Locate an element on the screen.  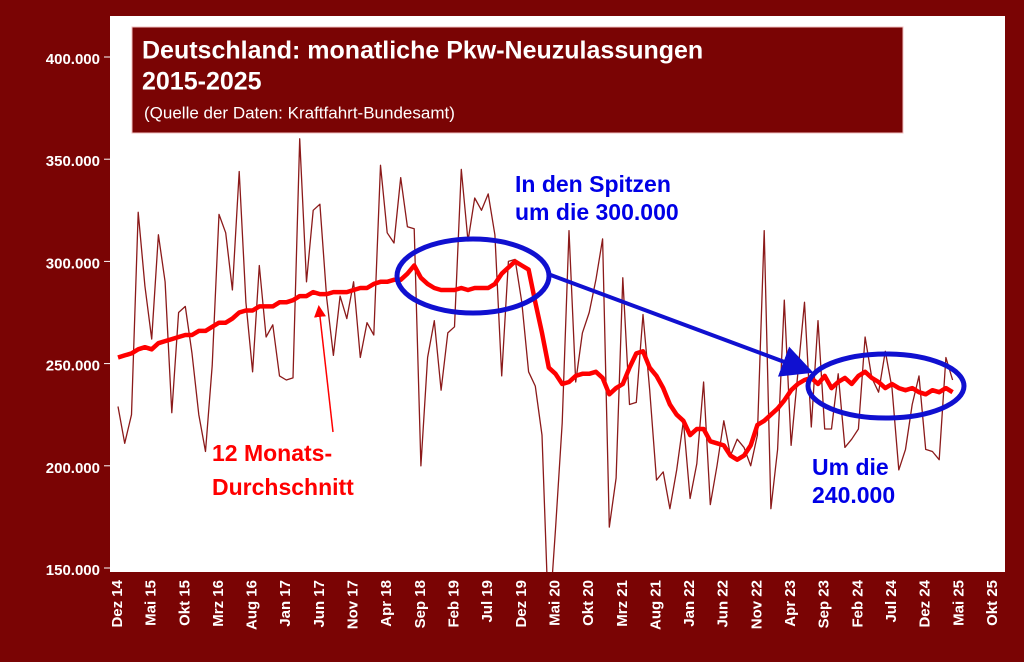
annotation: Um die is located at coordinates (850, 467).